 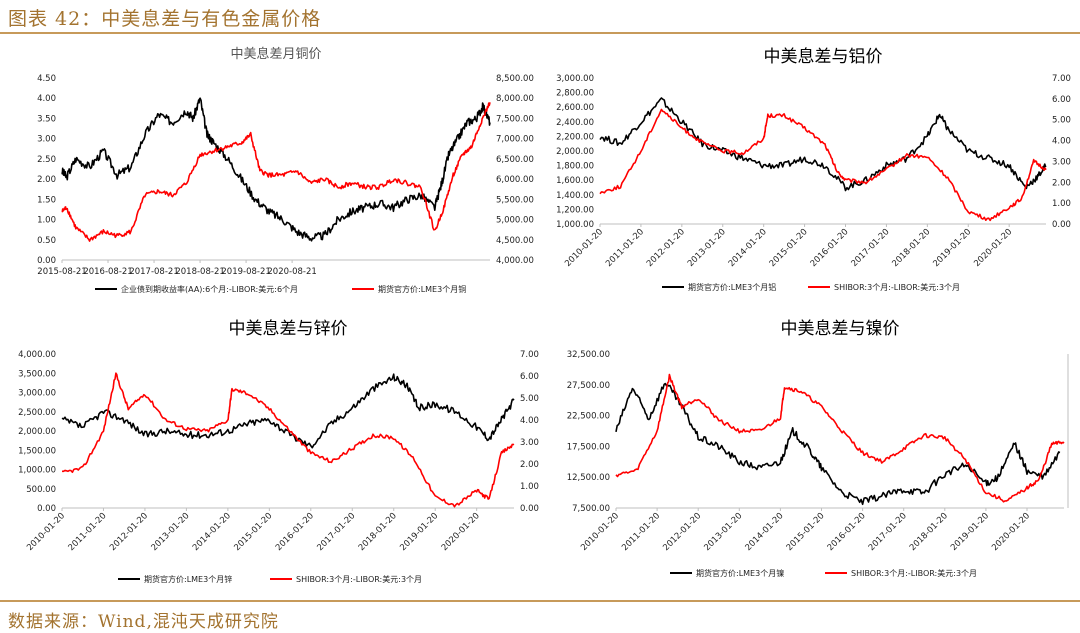 What do you see at coordinates (165, 19) in the screenshot?
I see `figure-header: 图表 42：中美息差与有色金属价格` at bounding box center [165, 19].